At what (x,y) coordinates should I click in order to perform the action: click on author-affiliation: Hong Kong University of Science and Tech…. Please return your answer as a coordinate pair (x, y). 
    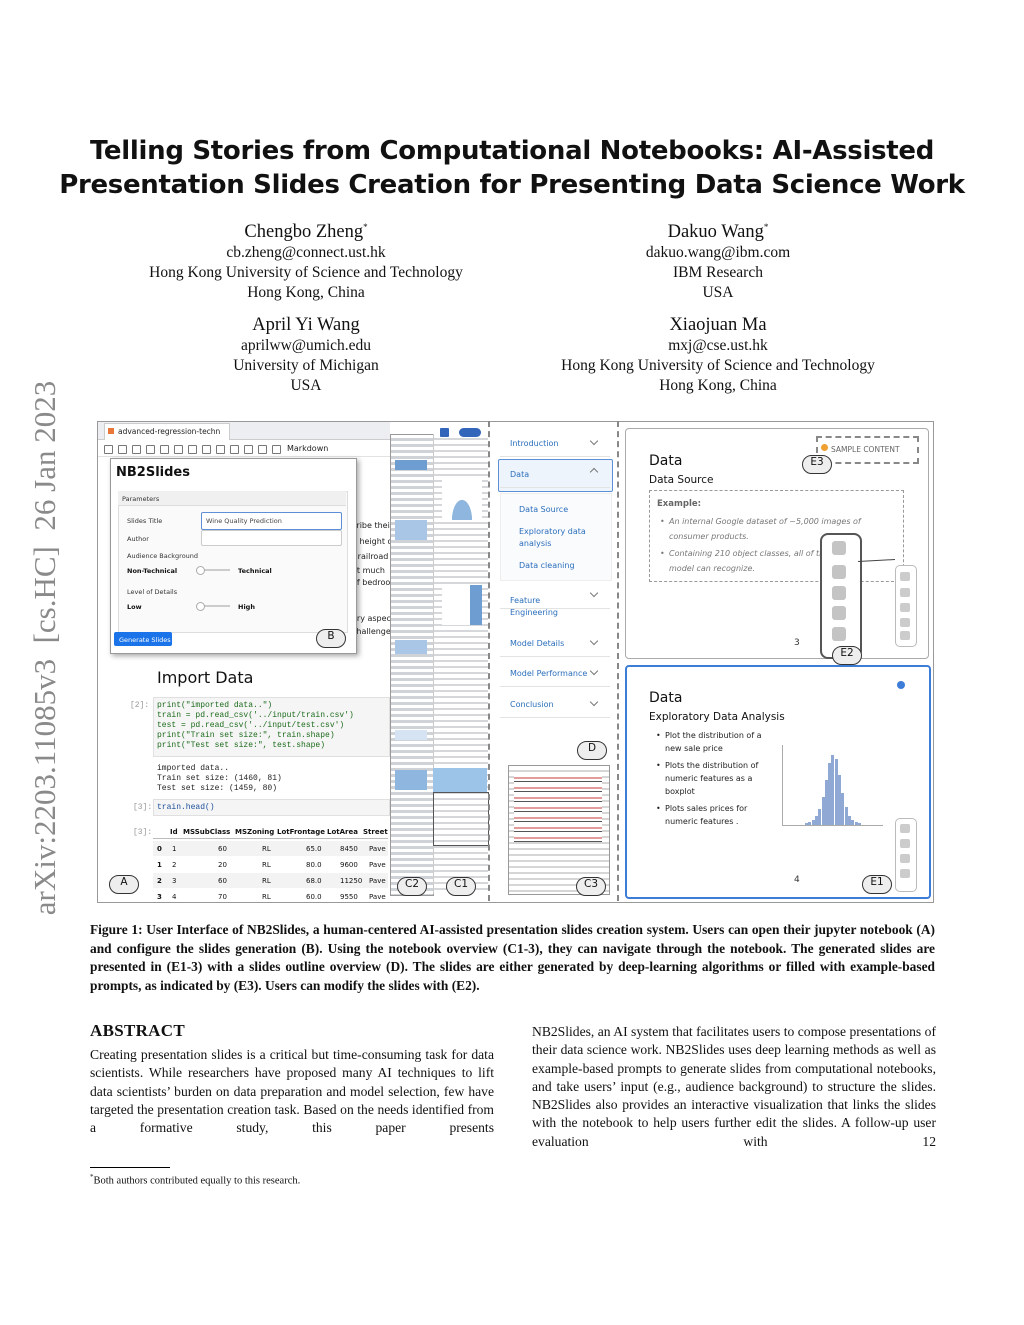
    Looking at the image, I should click on (718, 365).